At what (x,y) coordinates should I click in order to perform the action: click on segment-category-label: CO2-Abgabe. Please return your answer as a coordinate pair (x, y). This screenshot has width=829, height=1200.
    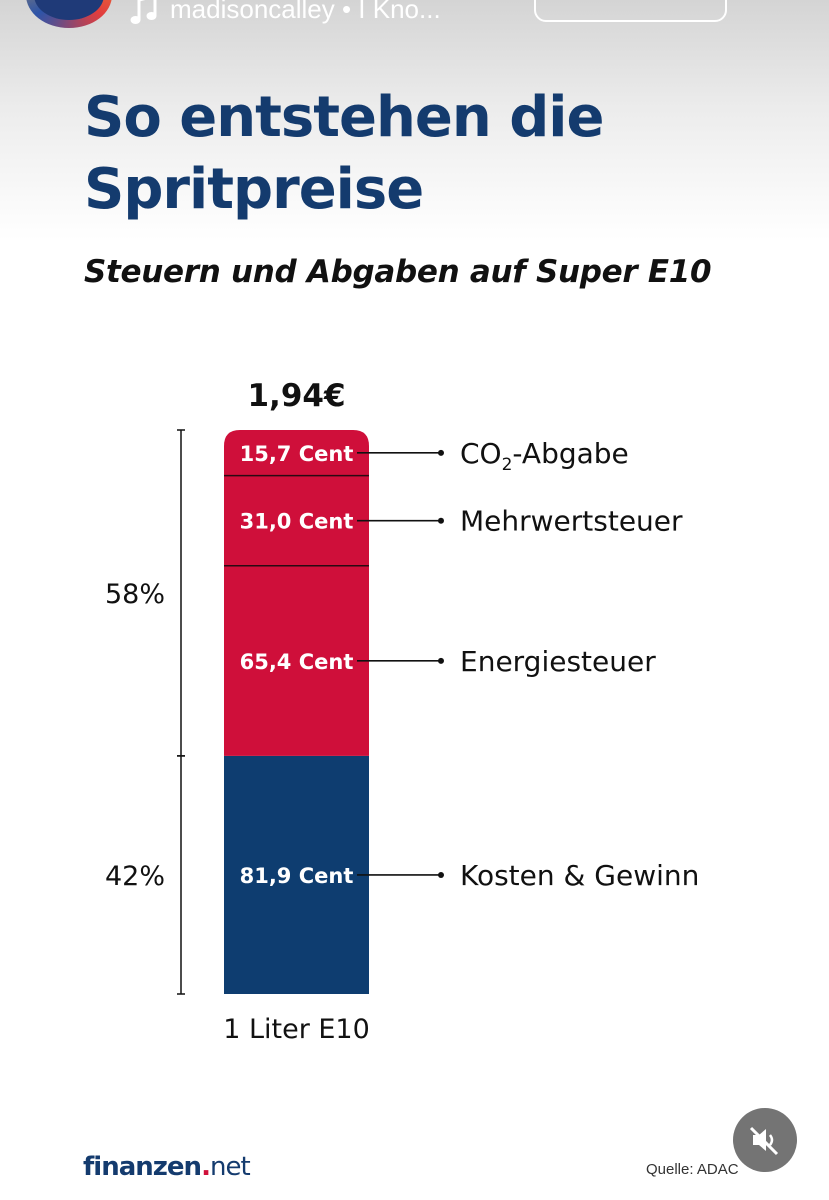
    Looking at the image, I should click on (544, 456).